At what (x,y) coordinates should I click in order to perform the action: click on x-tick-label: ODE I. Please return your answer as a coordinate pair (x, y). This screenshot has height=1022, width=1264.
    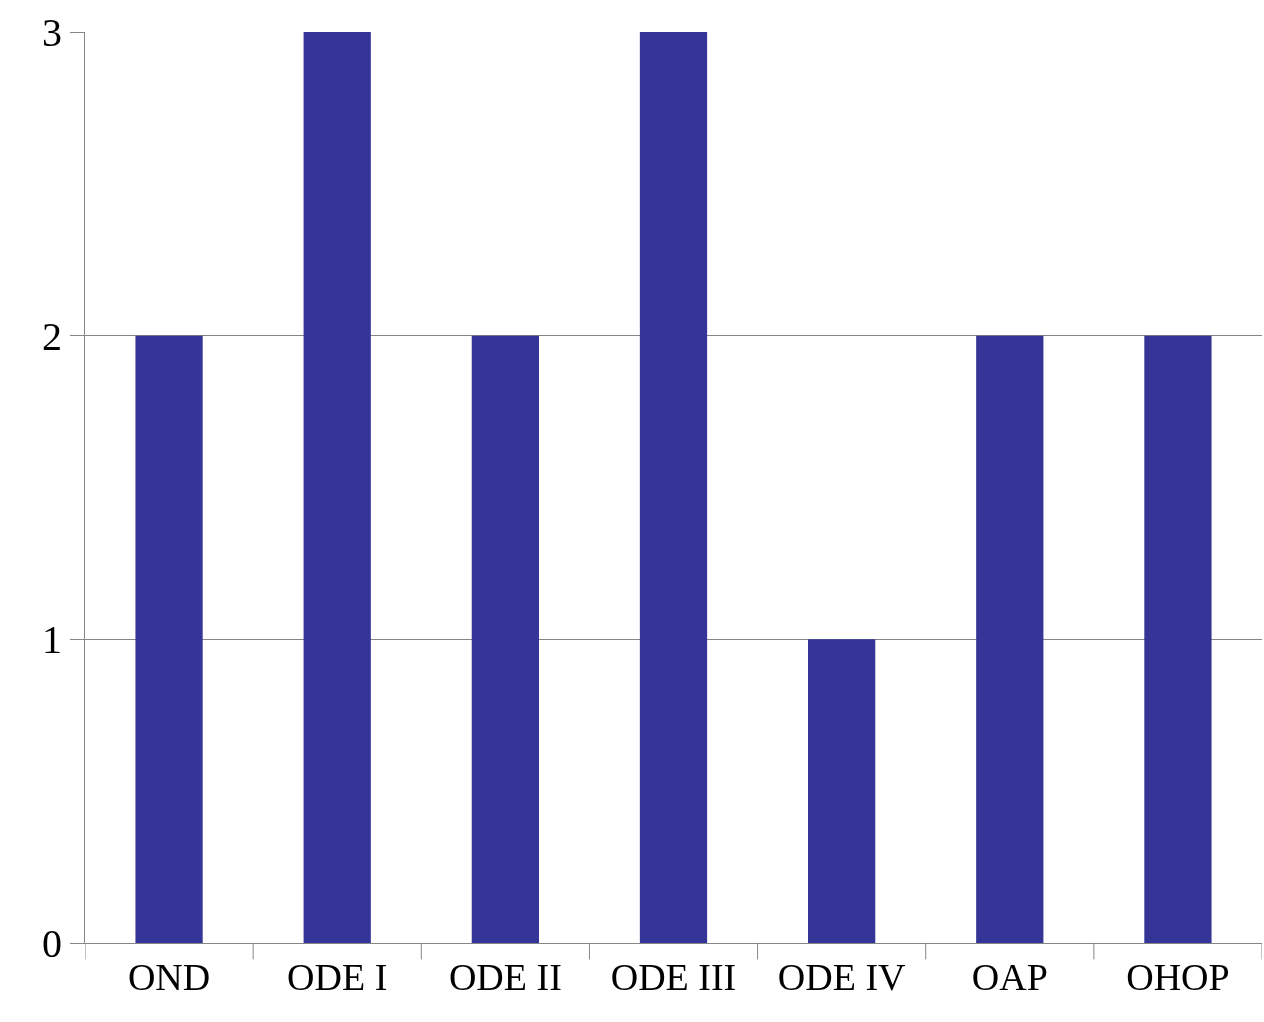
    Looking at the image, I should click on (337, 976).